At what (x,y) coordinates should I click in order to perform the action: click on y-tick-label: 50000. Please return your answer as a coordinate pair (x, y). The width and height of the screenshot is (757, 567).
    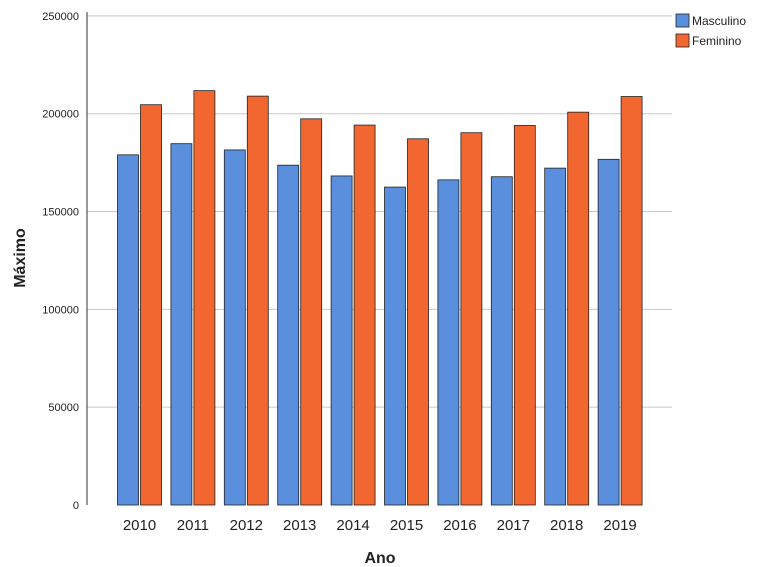
    Looking at the image, I should click on (63, 408).